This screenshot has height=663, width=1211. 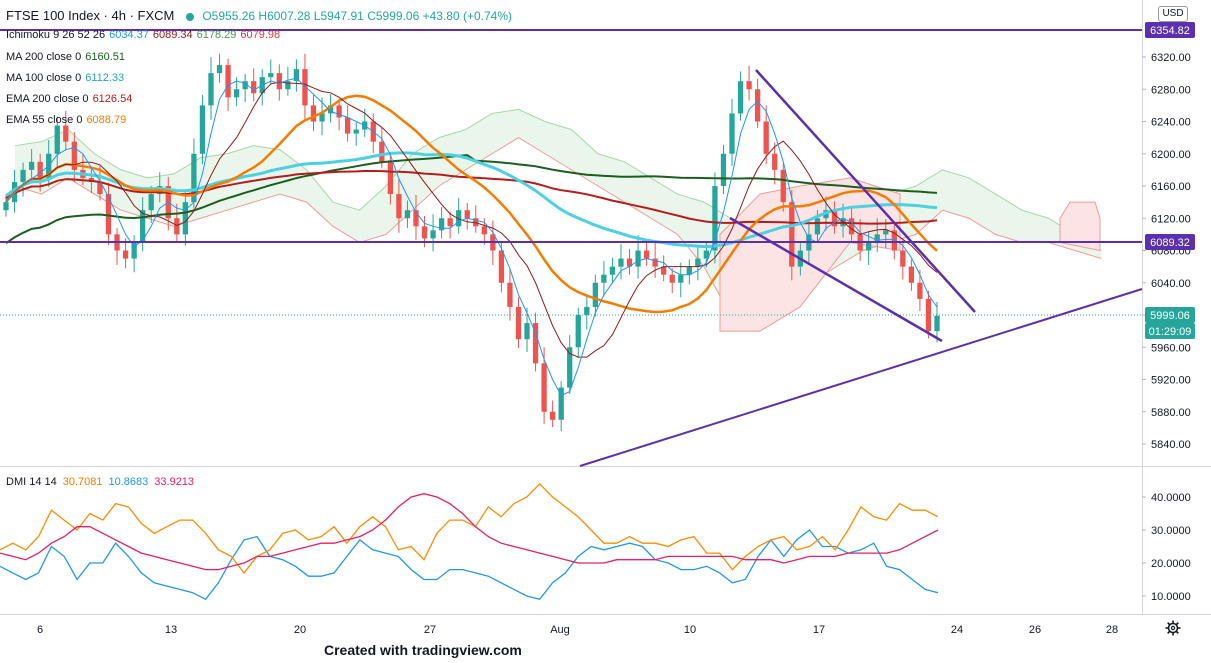 I want to click on high-value: H6007.28, so click(x=284, y=16).